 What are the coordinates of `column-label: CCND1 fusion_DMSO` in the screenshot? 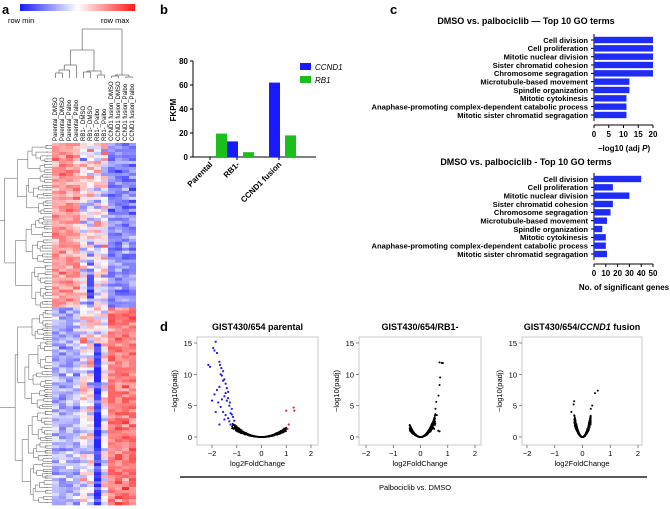 It's located at (119, 111).